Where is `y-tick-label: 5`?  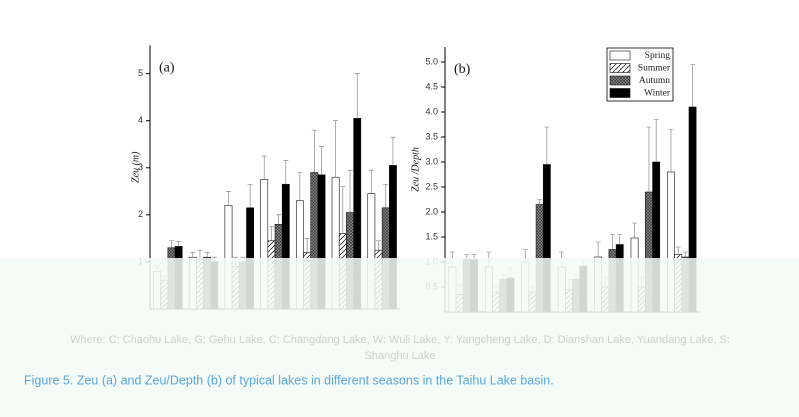
y-tick-label: 5 is located at coordinates (140, 73).